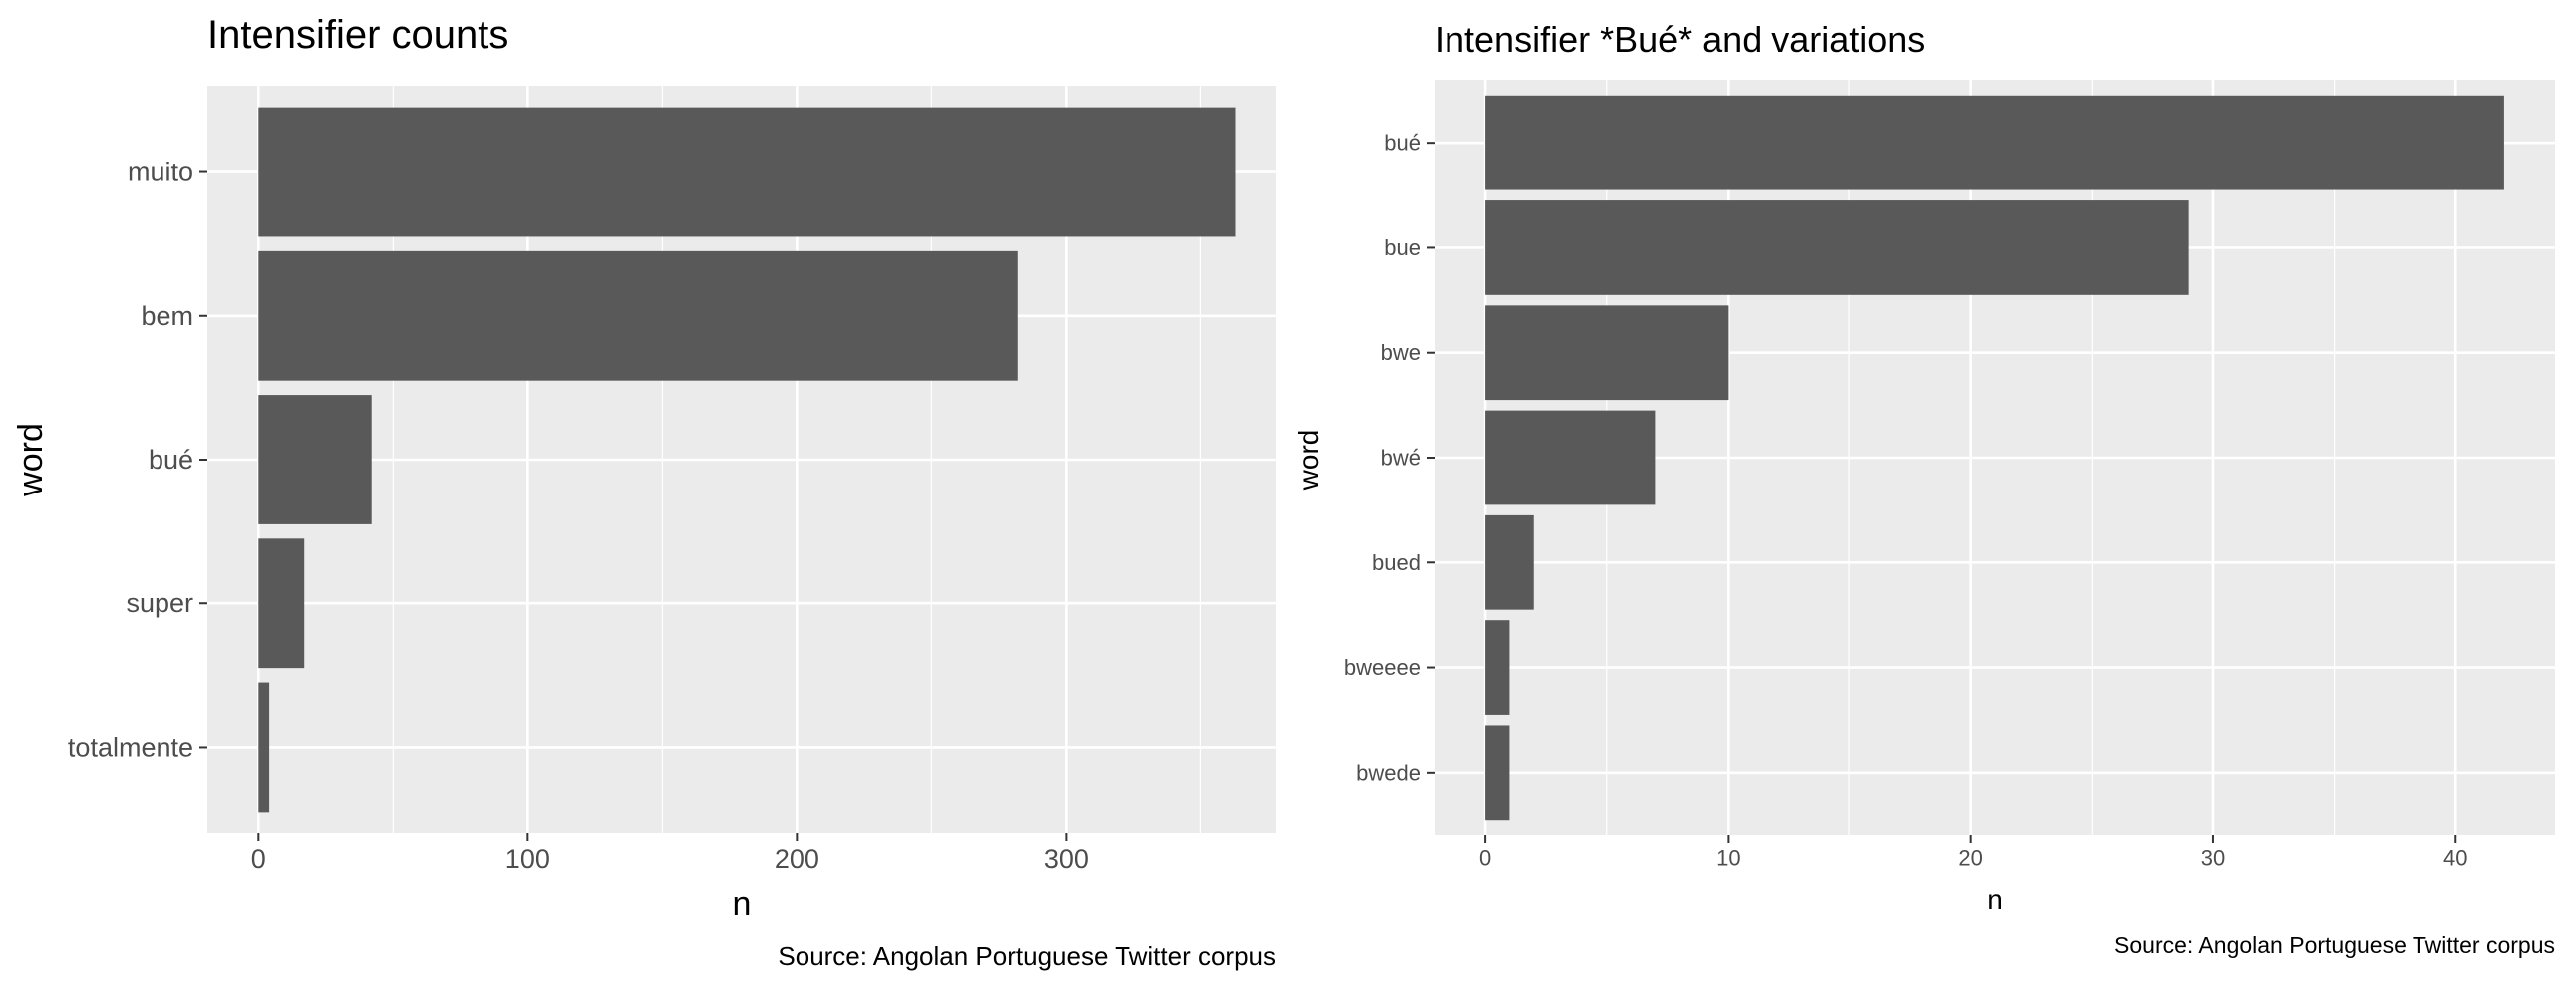 This screenshot has width=2576, height=987. What do you see at coordinates (1401, 353) in the screenshot?
I see `y-tick-label: bwe` at bounding box center [1401, 353].